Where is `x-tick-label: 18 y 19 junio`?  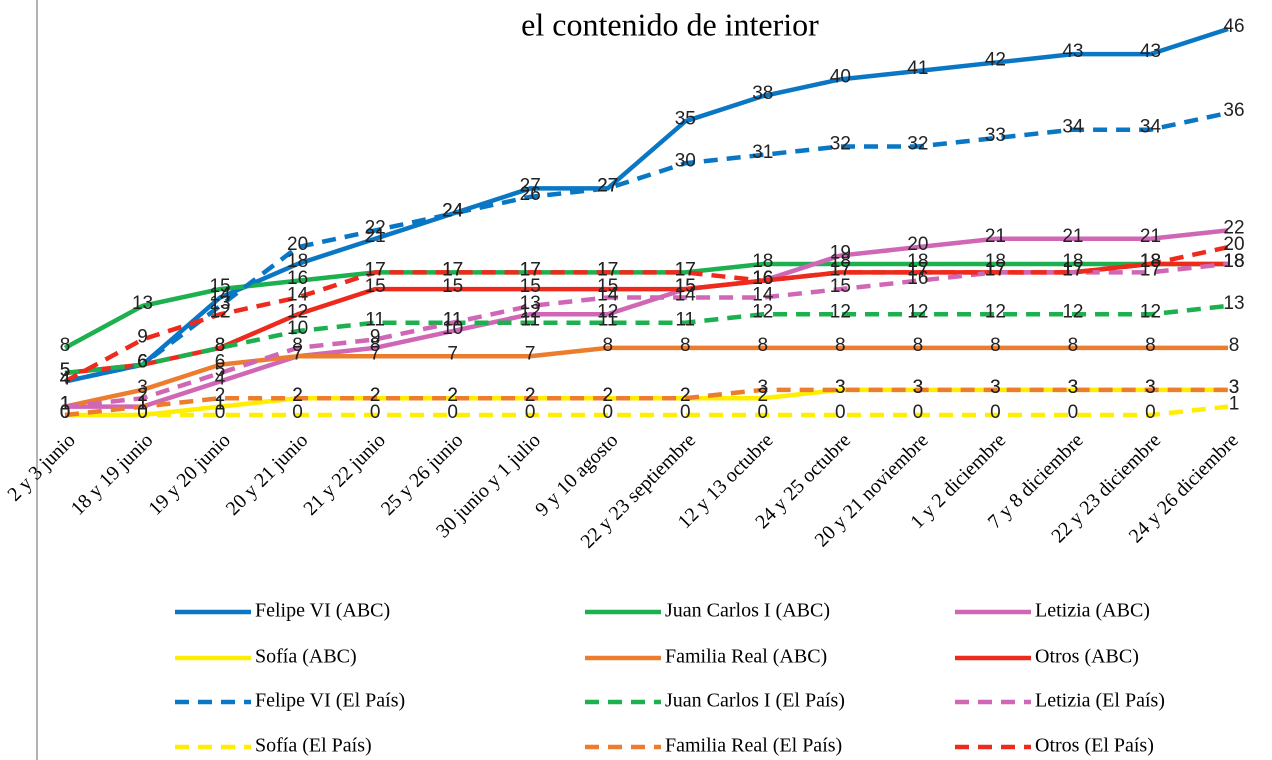
x-tick-label: 18 y 19 junio is located at coordinates (112, 474).